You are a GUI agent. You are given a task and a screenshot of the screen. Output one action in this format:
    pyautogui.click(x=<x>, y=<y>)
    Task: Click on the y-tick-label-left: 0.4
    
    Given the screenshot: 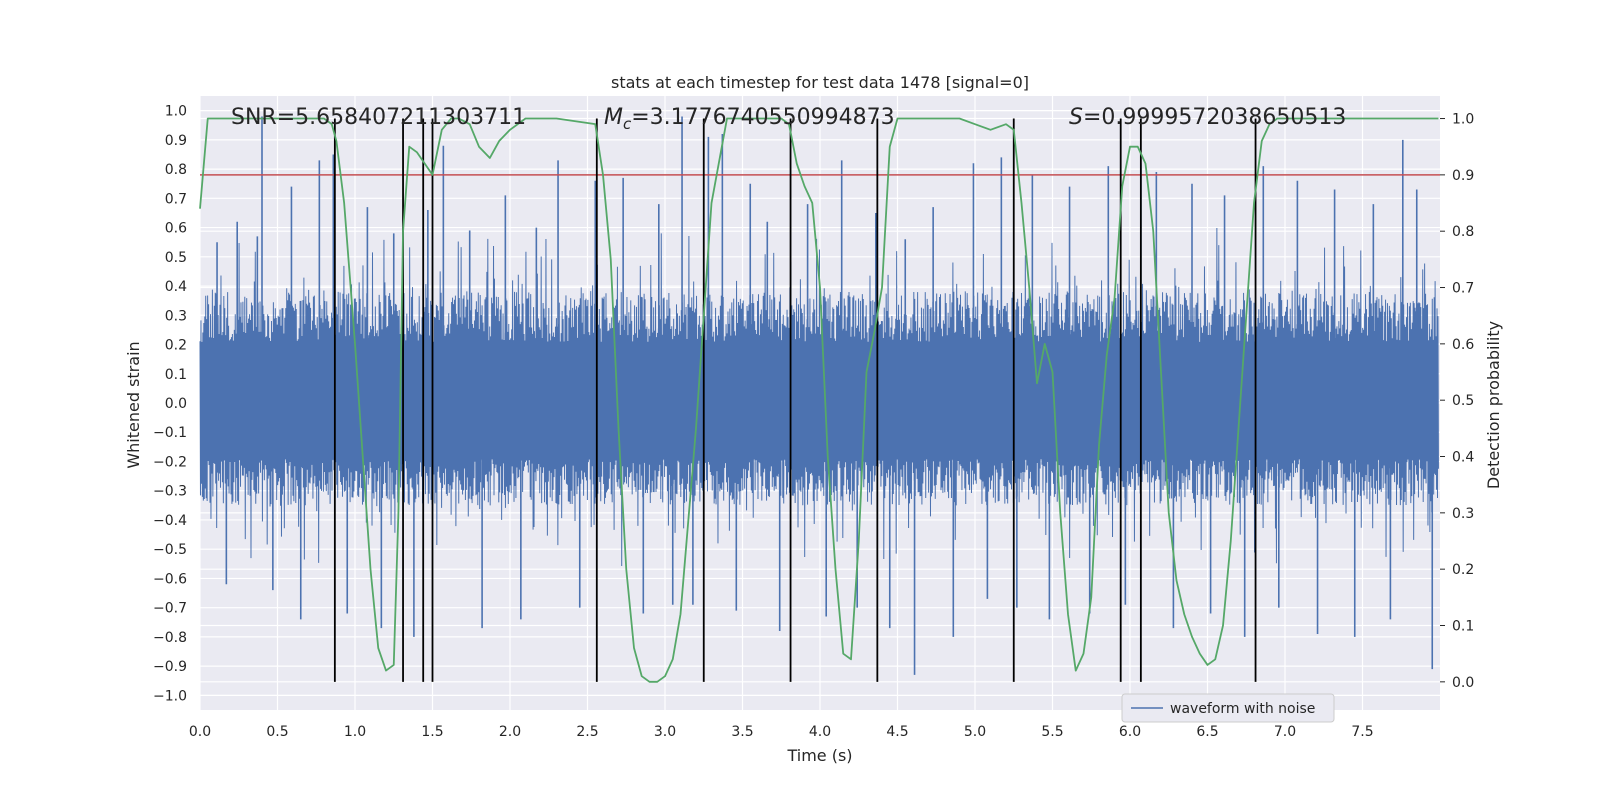 What is the action you would take?
    pyautogui.click(x=176, y=287)
    